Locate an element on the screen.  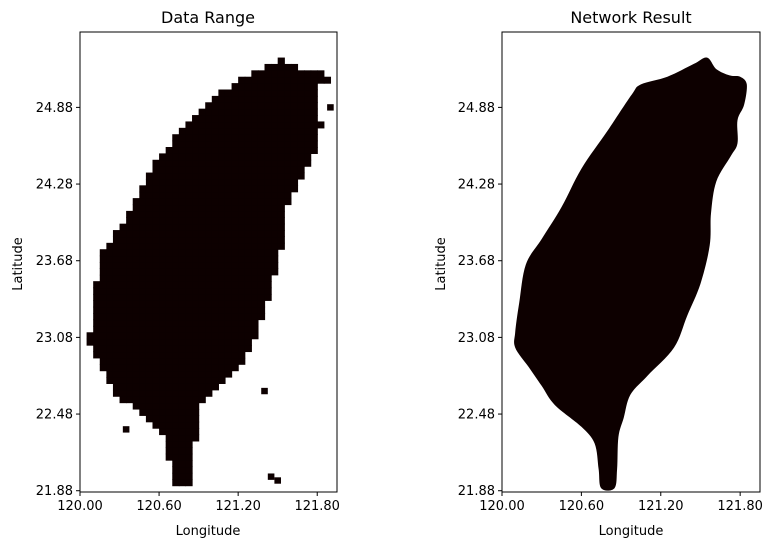
x-tick-label: 121.80 is located at coordinates (317, 506).